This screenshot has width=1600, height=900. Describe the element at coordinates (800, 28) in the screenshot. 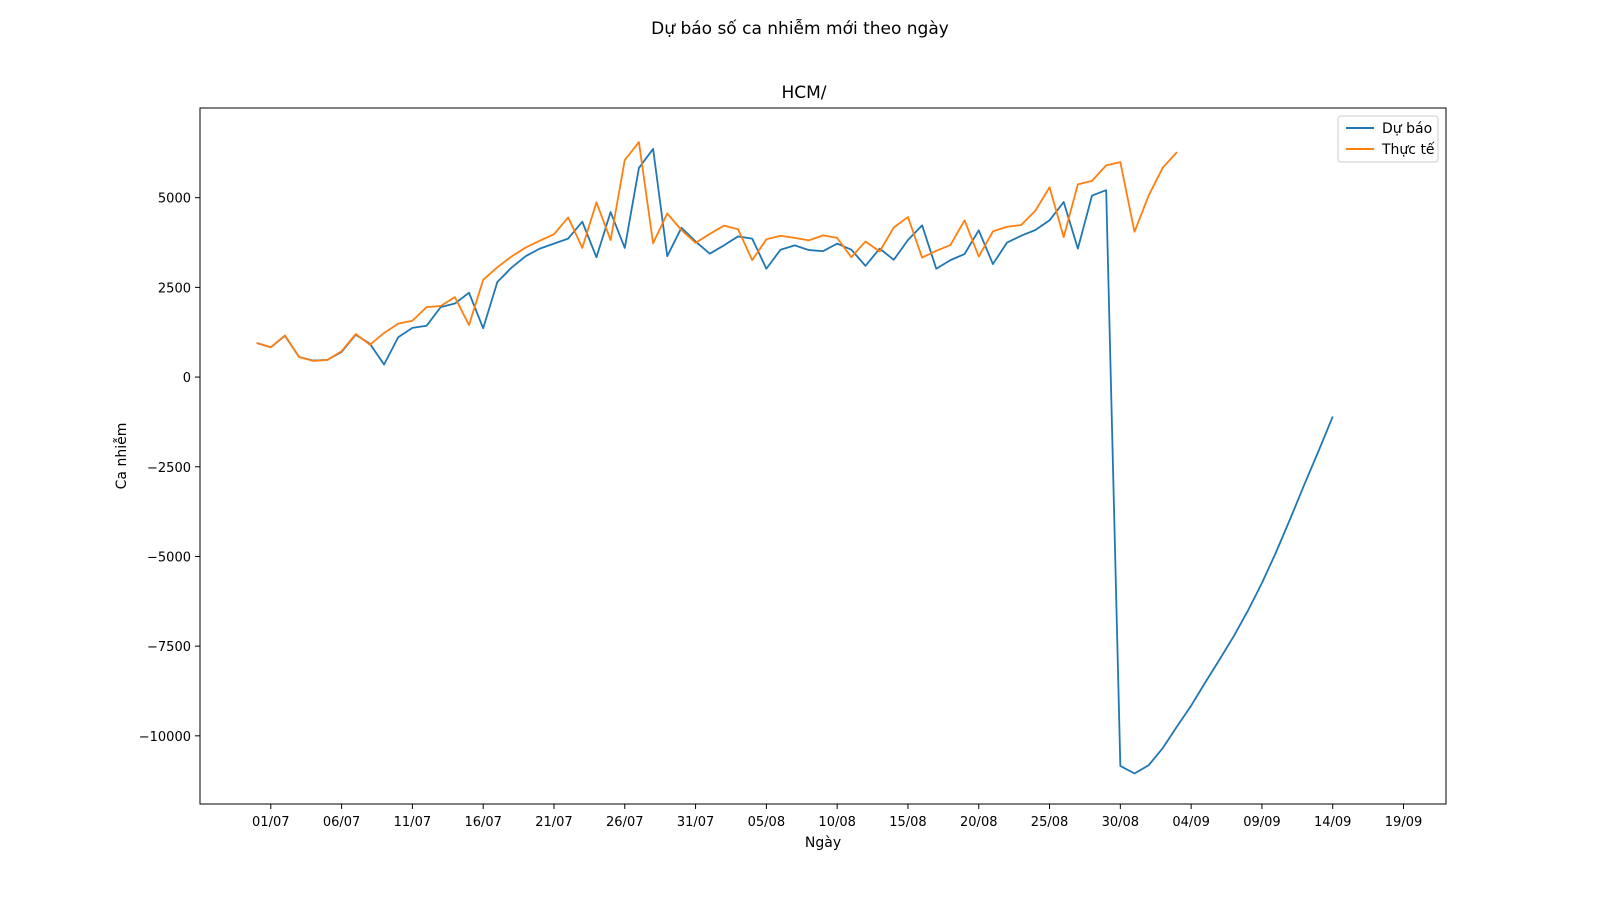

I see `figure-suptitle: Dự báo số ca nhiễm mới theo ngày` at that location.